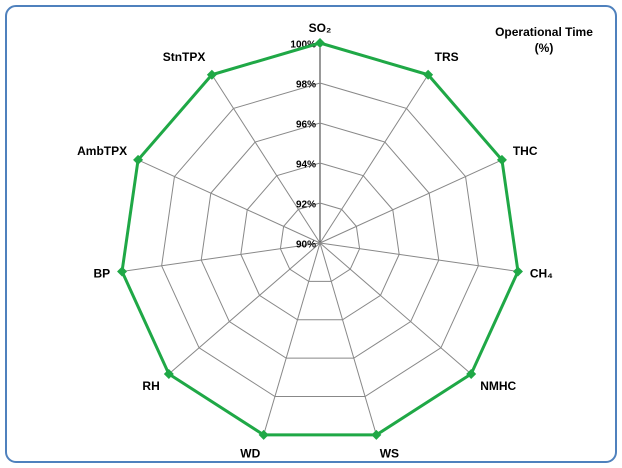  I want to click on category-label: RH, so click(150, 386).